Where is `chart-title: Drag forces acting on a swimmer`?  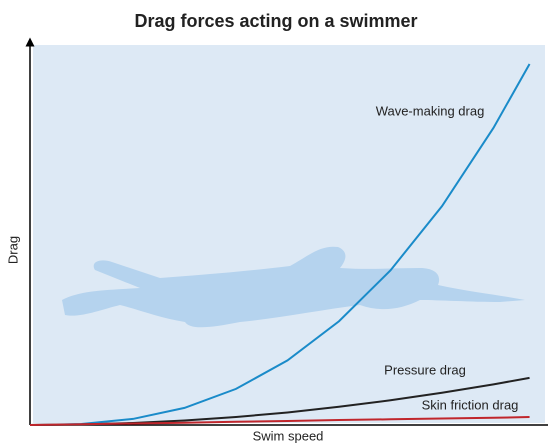
chart-title: Drag forces acting on a swimmer is located at coordinates (275, 21).